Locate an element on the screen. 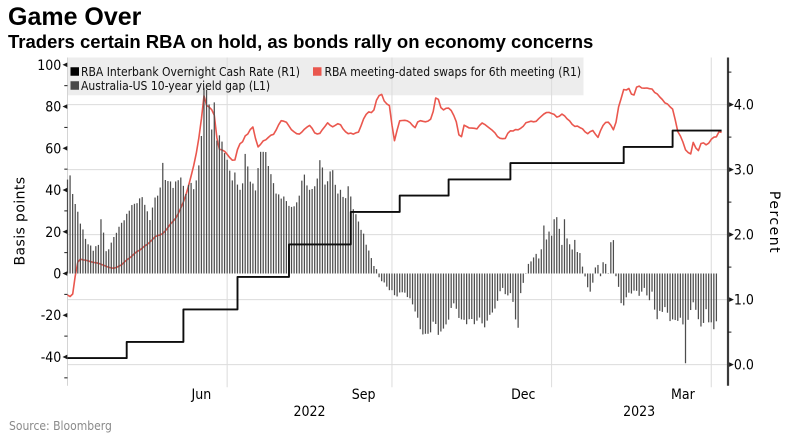  legend-label-2: Australia-US 10-year yield gap (L1) is located at coordinates (175, 86).